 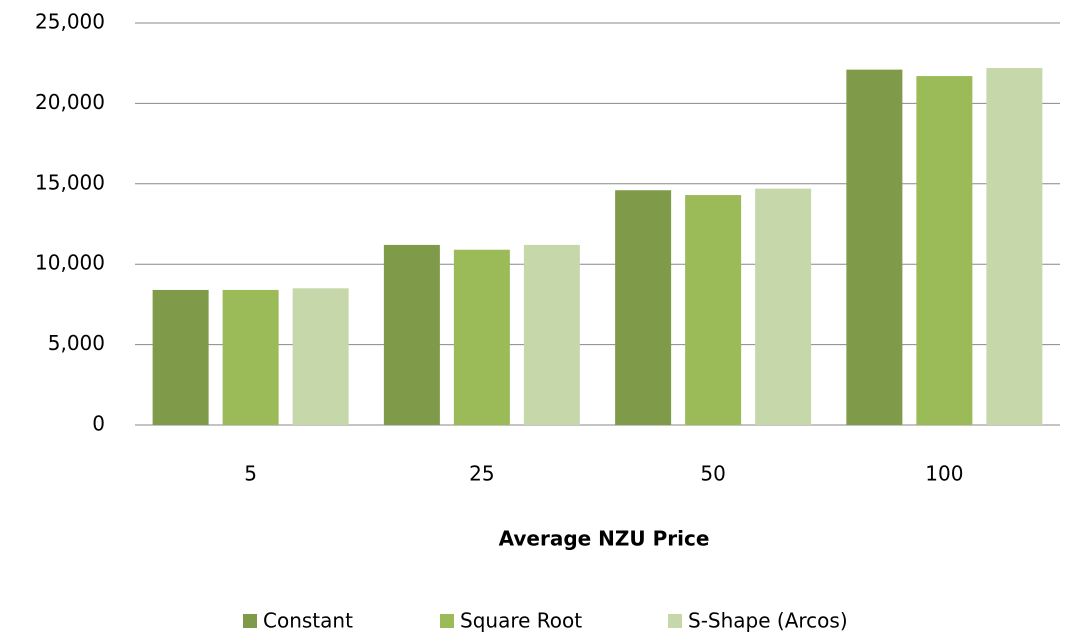 What do you see at coordinates (70, 263) in the screenshot?
I see `y-tick-label: 10,000` at bounding box center [70, 263].